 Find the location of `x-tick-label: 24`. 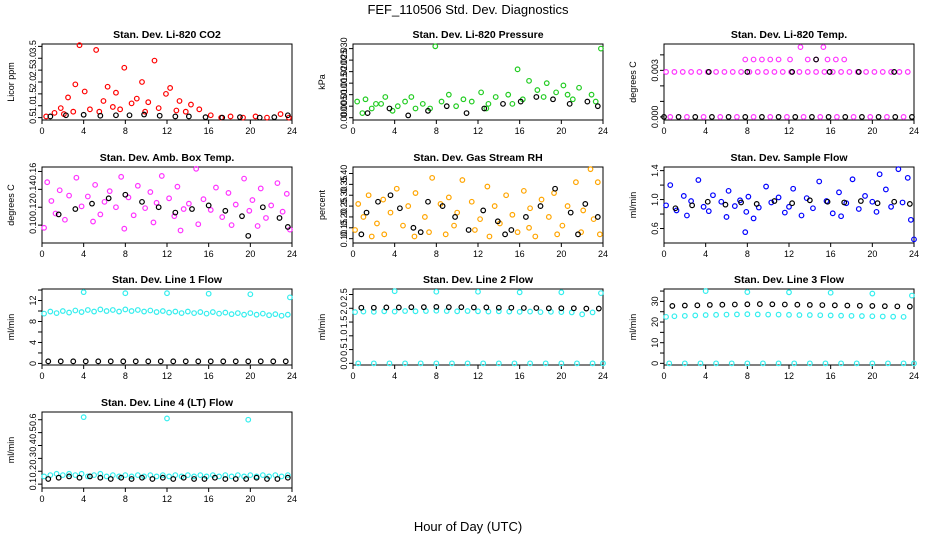

x-tick-label: 24 is located at coordinates (603, 254).